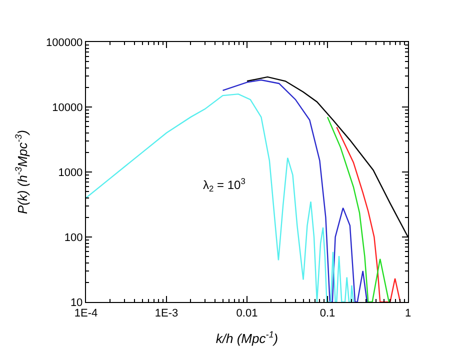 The width and height of the screenshot is (474, 363). I want to click on annotation: λ$_{2}$ = 10$^{3}$, so click(224, 185).